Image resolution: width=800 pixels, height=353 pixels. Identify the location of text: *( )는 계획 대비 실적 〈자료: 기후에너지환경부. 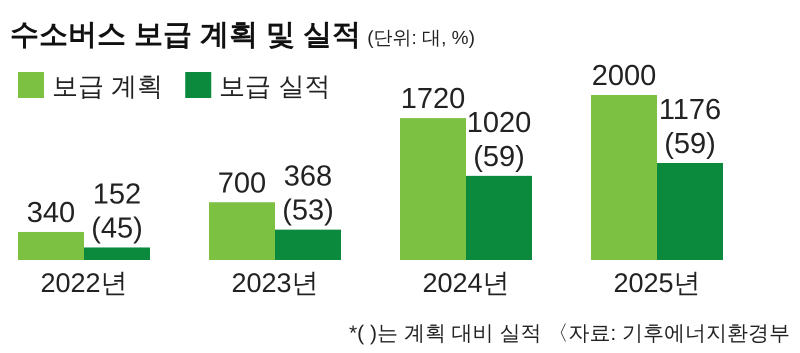
(569, 333).